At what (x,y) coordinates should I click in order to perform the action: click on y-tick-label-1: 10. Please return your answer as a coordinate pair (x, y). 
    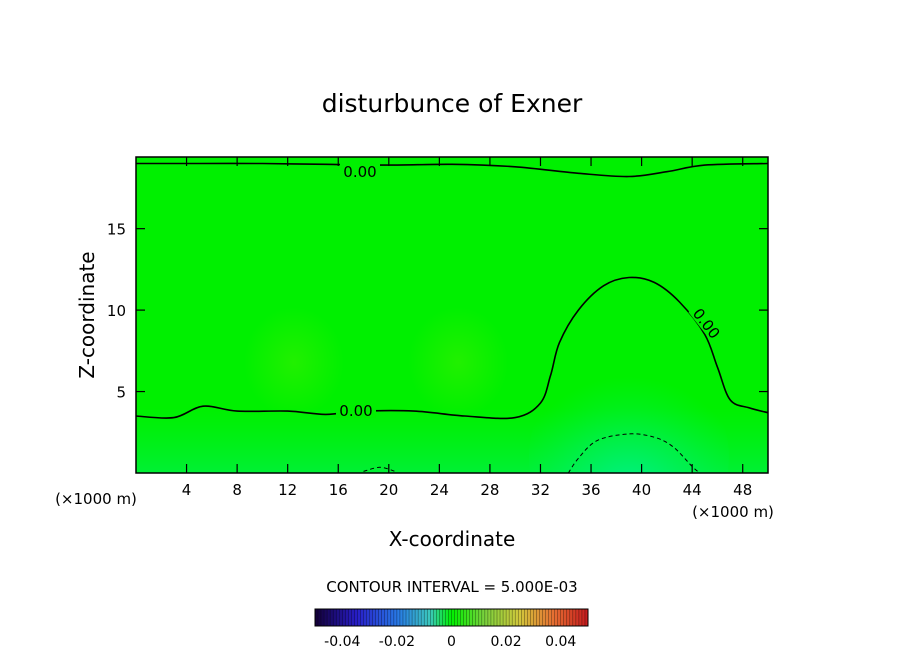
    Looking at the image, I should click on (116, 311).